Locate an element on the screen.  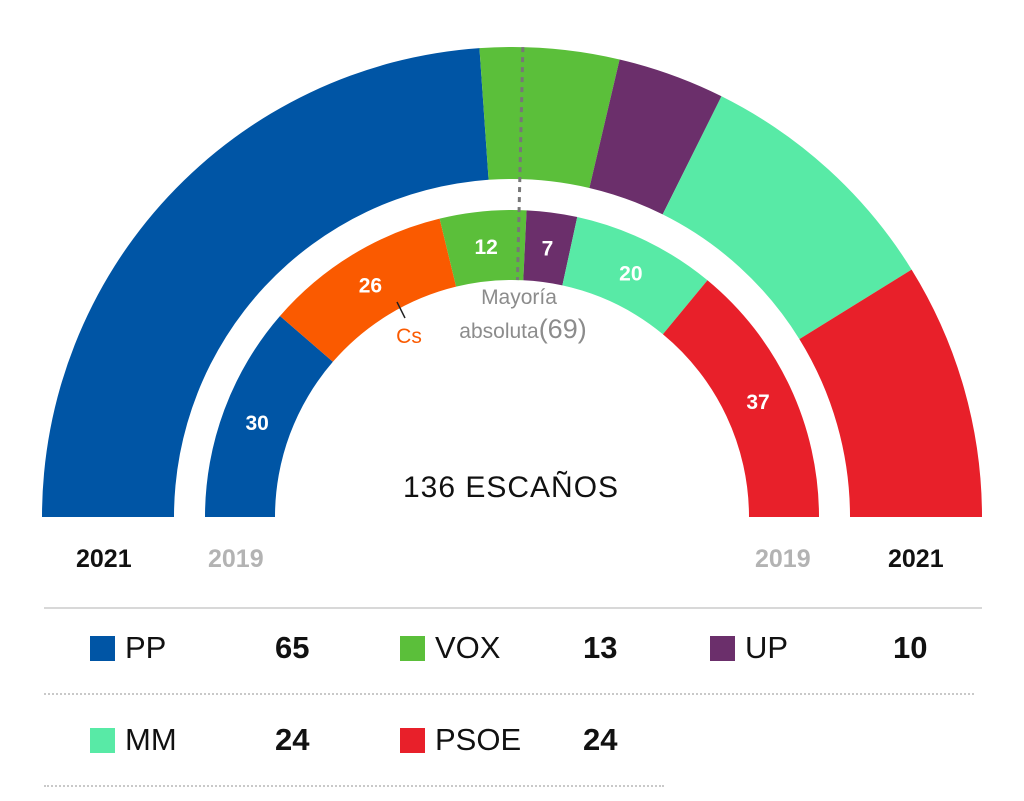
legend-name-vox: VOX is located at coordinates (468, 647).